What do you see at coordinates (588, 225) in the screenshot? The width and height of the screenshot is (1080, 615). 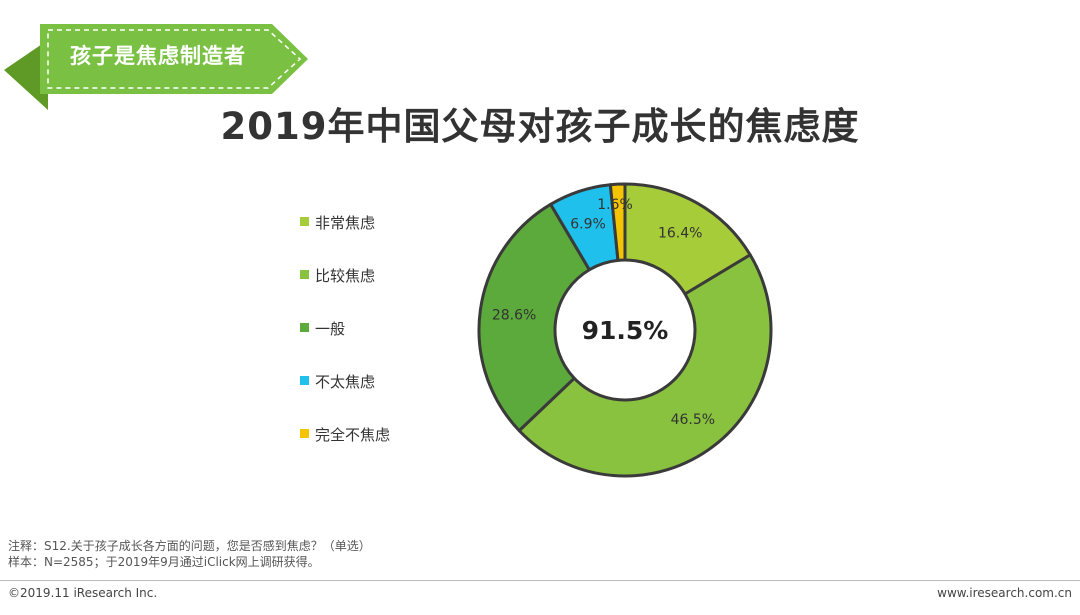 I see `data-label-not-very-anxious: 6.9%` at bounding box center [588, 225].